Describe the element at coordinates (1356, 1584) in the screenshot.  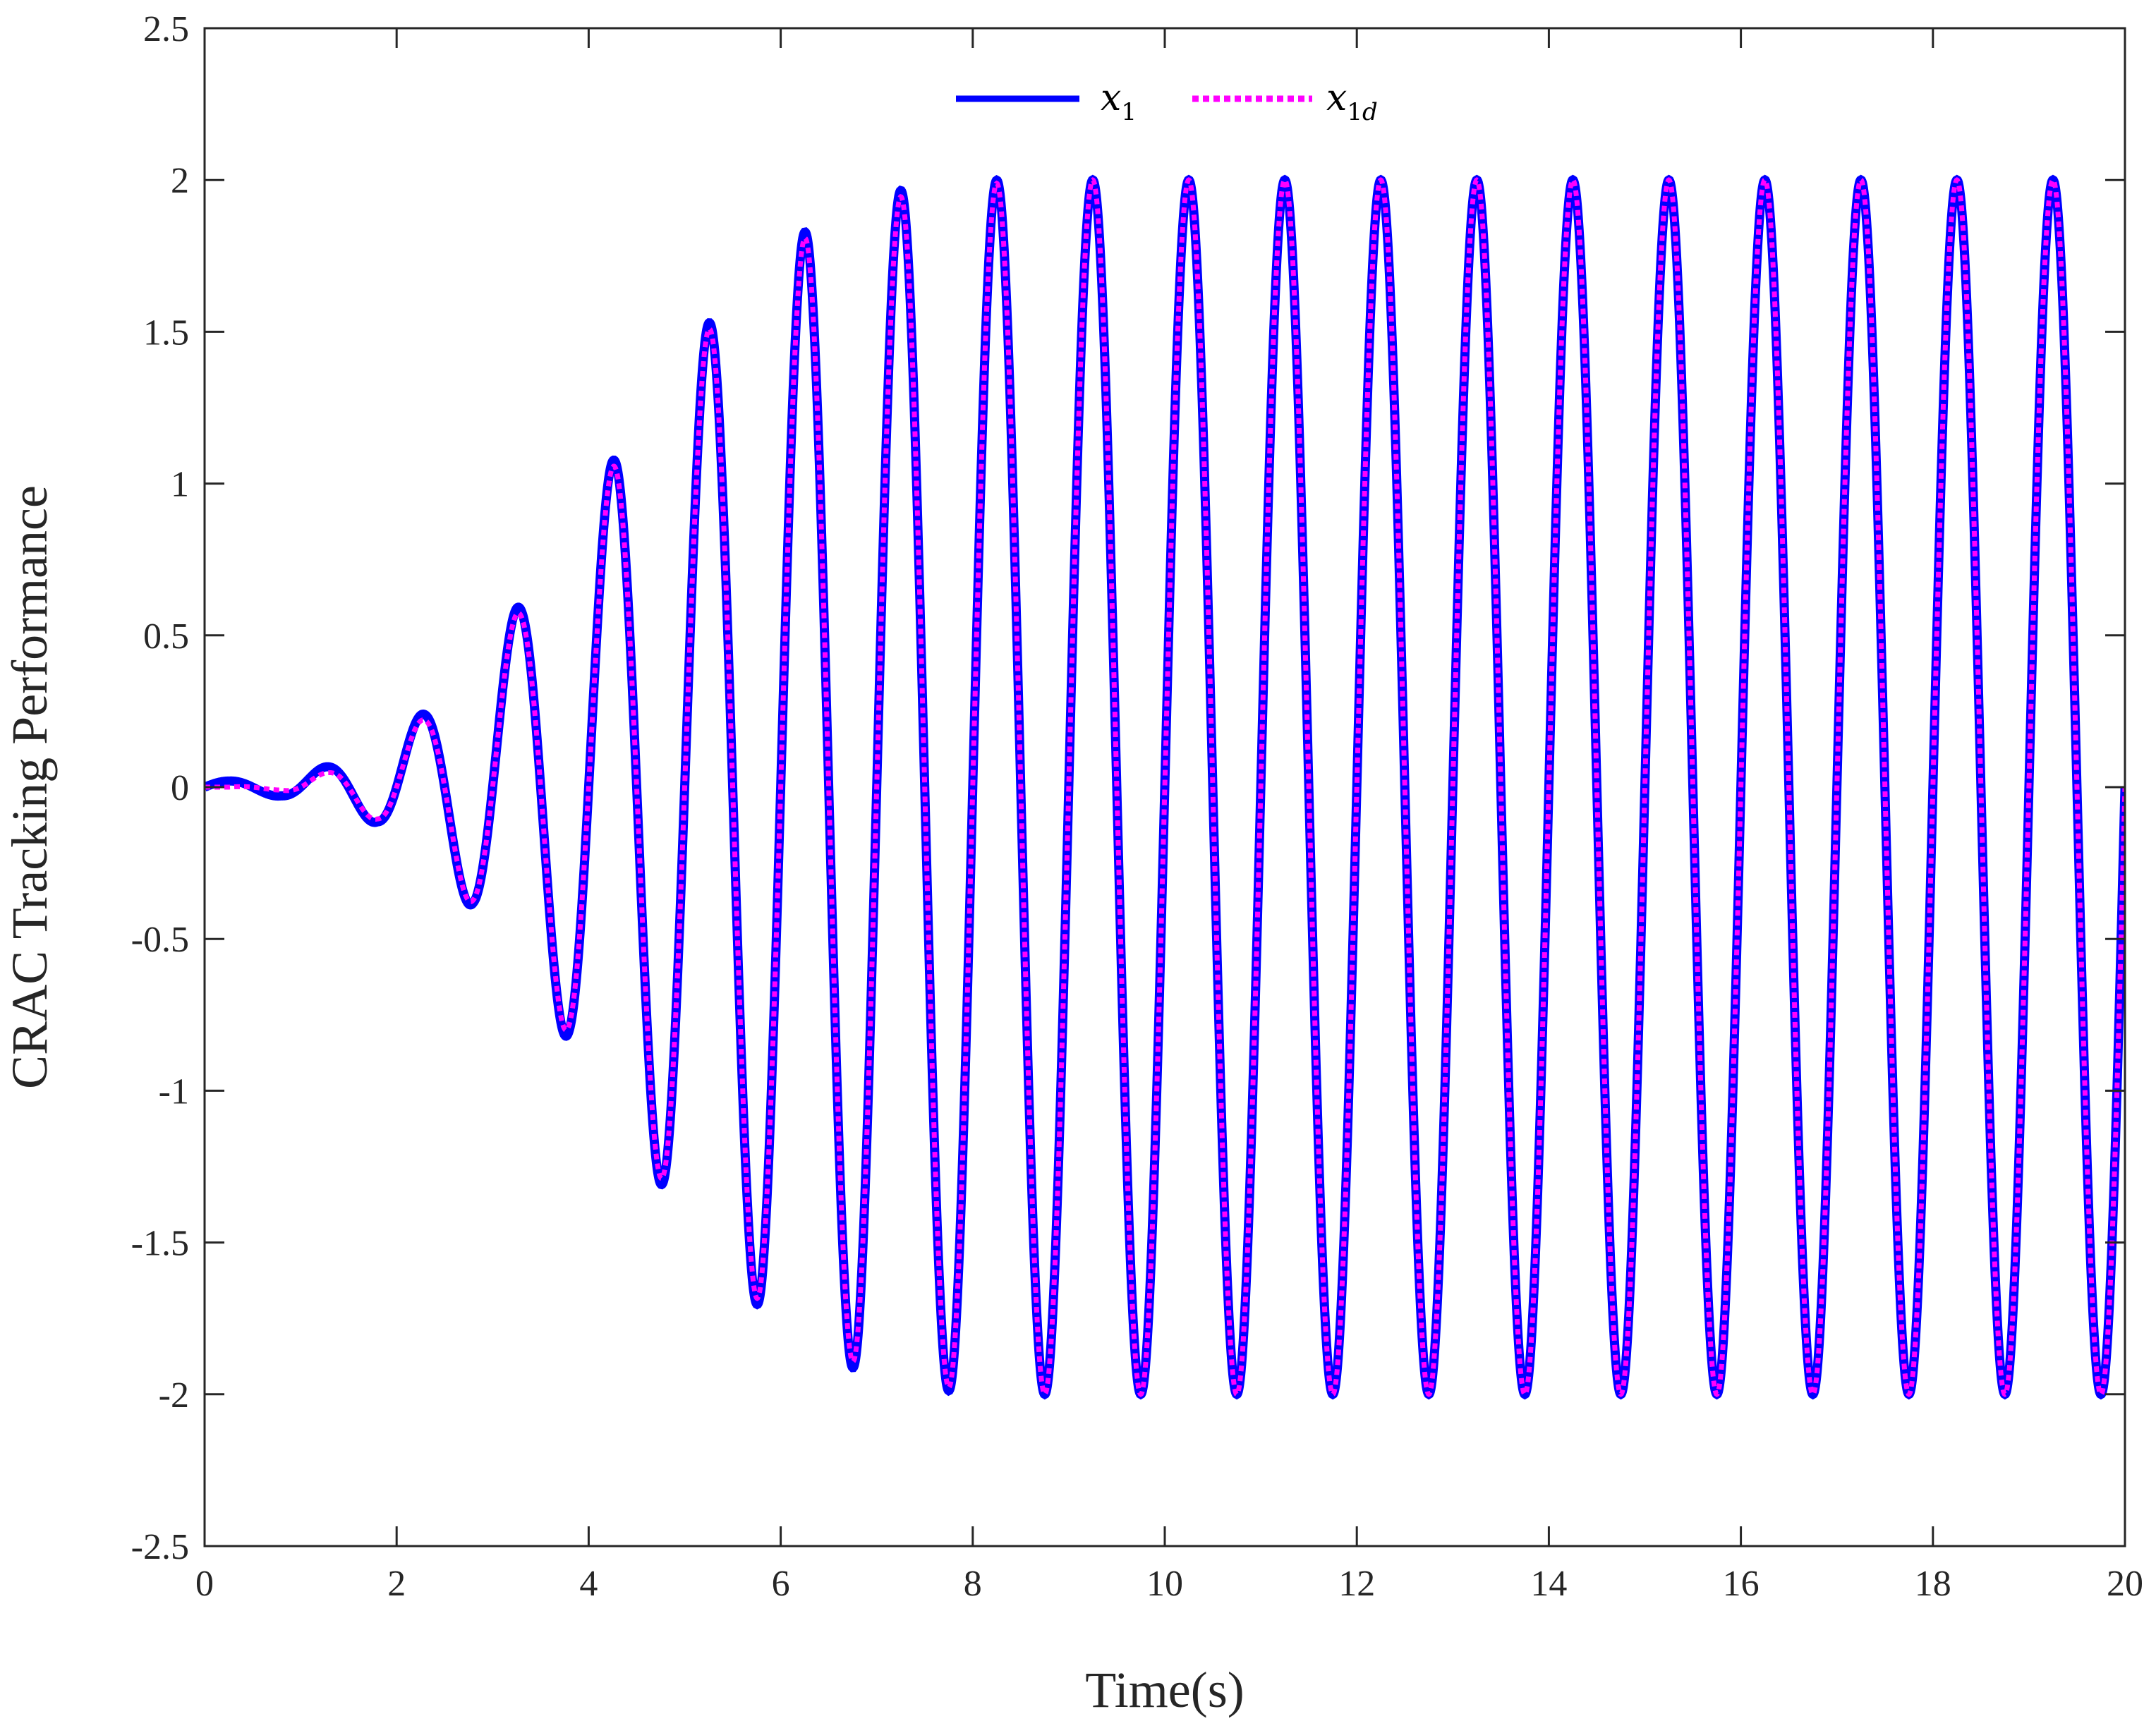
I see `x-tick-label: 12` at that location.